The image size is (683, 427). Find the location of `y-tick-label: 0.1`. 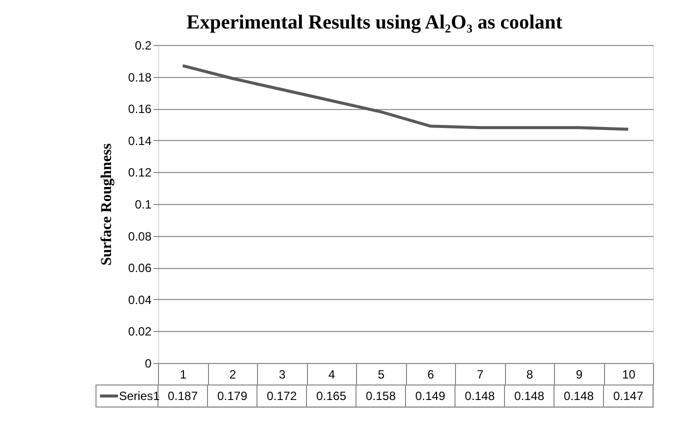

y-tick-label: 0.1 is located at coordinates (143, 205).